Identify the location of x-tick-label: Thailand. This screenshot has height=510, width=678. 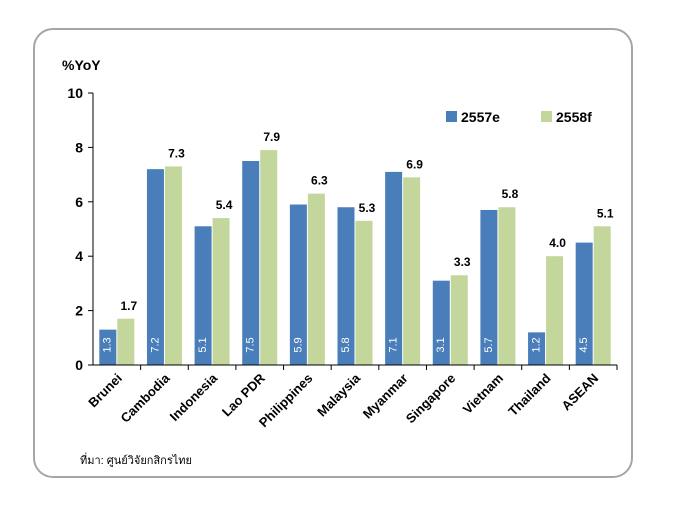
(529, 394).